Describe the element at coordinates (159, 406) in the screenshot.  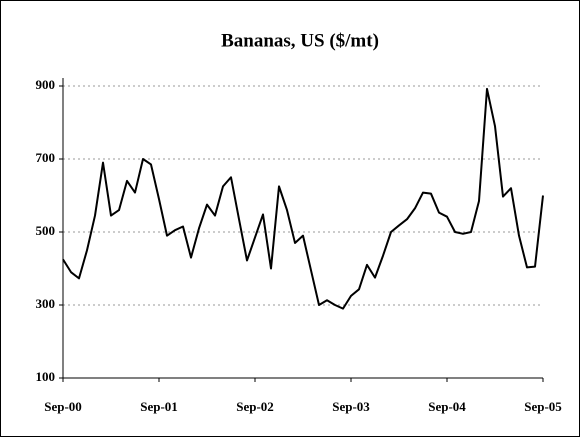
I see `x-tick-label: Sep-01` at that location.